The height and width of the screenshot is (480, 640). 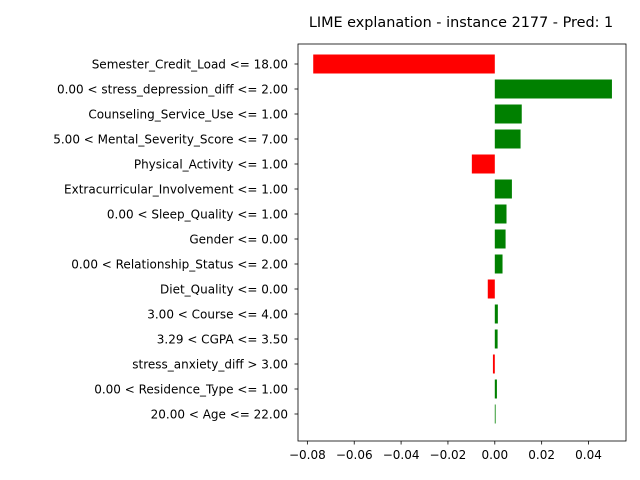 I want to click on y-tick-label: 20.00 < Age <= 22.00, so click(x=219, y=415).